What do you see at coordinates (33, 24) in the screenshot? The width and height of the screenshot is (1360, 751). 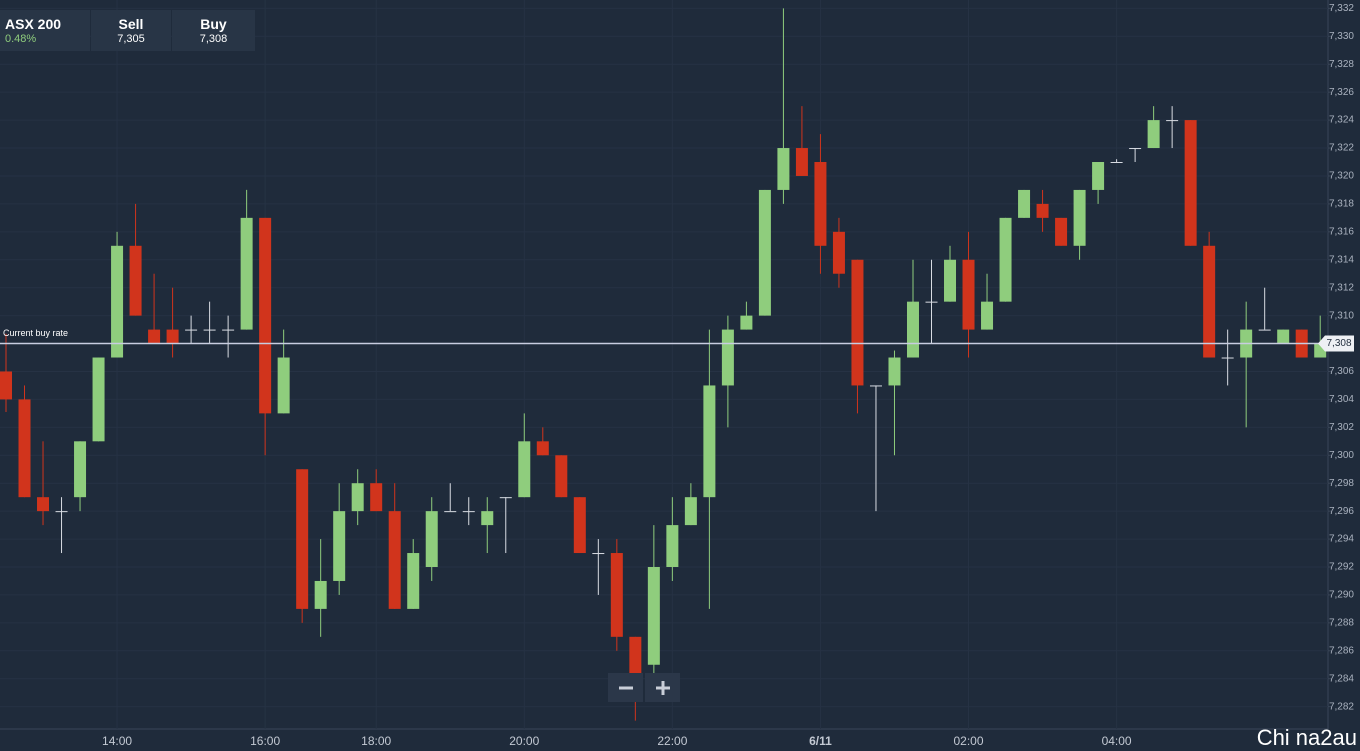 I see `instrument-name: ASX 200` at bounding box center [33, 24].